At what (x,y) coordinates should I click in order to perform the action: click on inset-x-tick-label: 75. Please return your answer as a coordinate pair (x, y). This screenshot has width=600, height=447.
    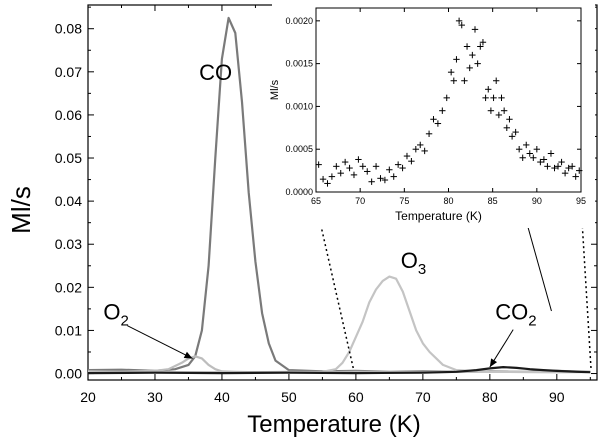
    Looking at the image, I should click on (404, 201).